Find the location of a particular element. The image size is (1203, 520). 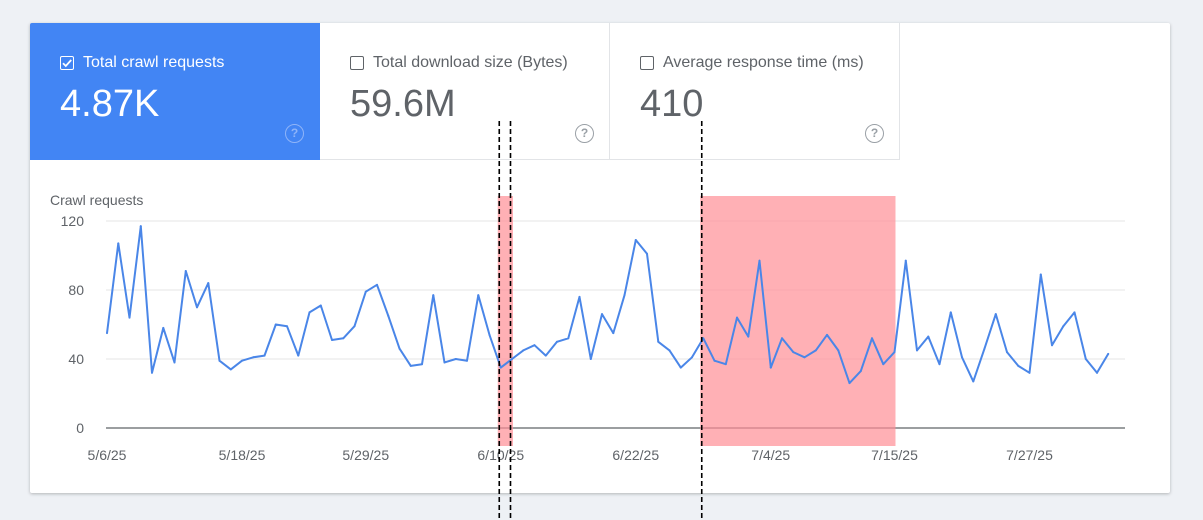

metric-tile-total-download-size: Total download size (Bytes) 59.6M ? is located at coordinates (465, 91).